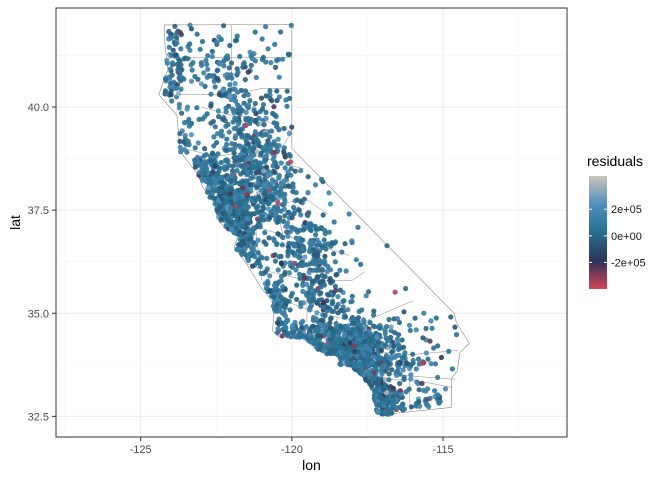  What do you see at coordinates (616, 221) in the screenshot?
I see `legend: residuals 2e+05 0e+00 -2e+05` at bounding box center [616, 221].